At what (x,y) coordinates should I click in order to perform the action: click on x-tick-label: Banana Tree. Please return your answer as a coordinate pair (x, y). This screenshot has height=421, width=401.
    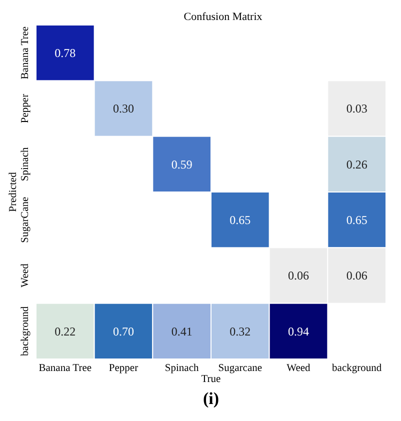
    Looking at the image, I should click on (65, 368).